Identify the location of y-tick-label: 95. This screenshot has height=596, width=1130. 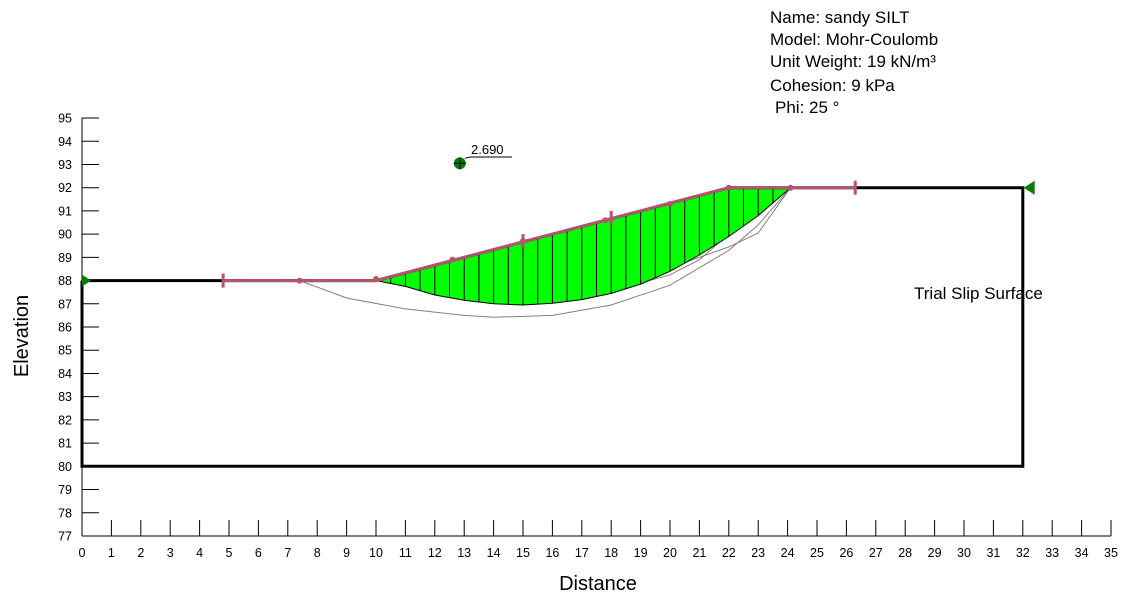
(65, 119).